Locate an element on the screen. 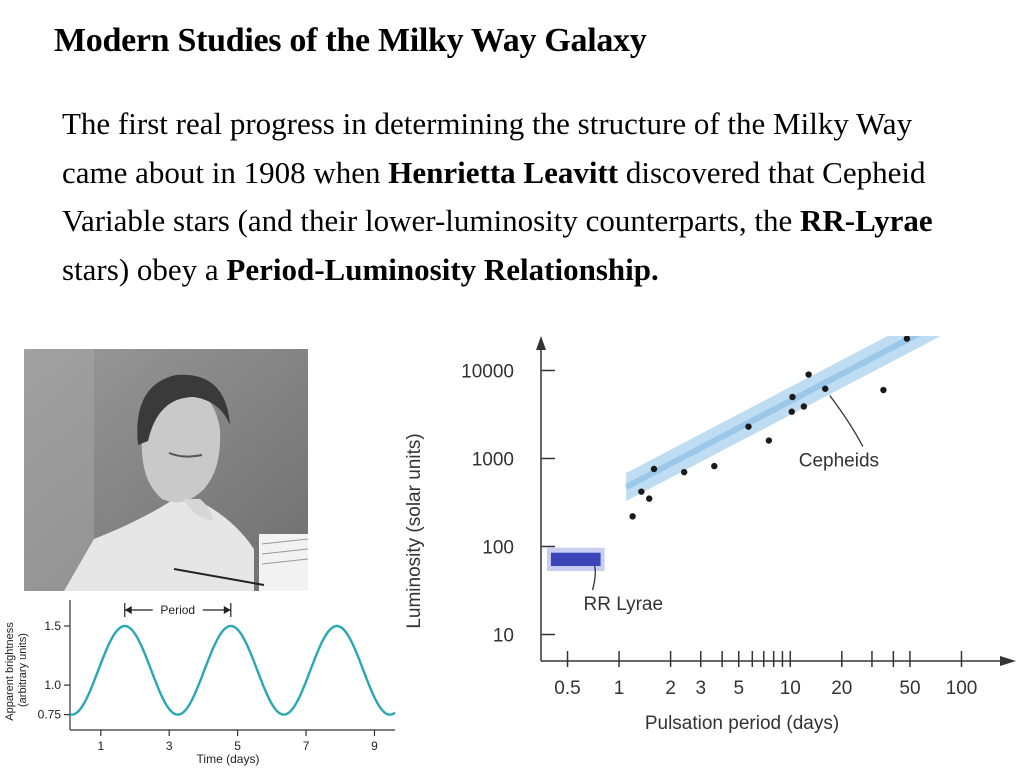 The height and width of the screenshot is (768, 1024). lc-x-tick-label: 1 is located at coordinates (100, 746).